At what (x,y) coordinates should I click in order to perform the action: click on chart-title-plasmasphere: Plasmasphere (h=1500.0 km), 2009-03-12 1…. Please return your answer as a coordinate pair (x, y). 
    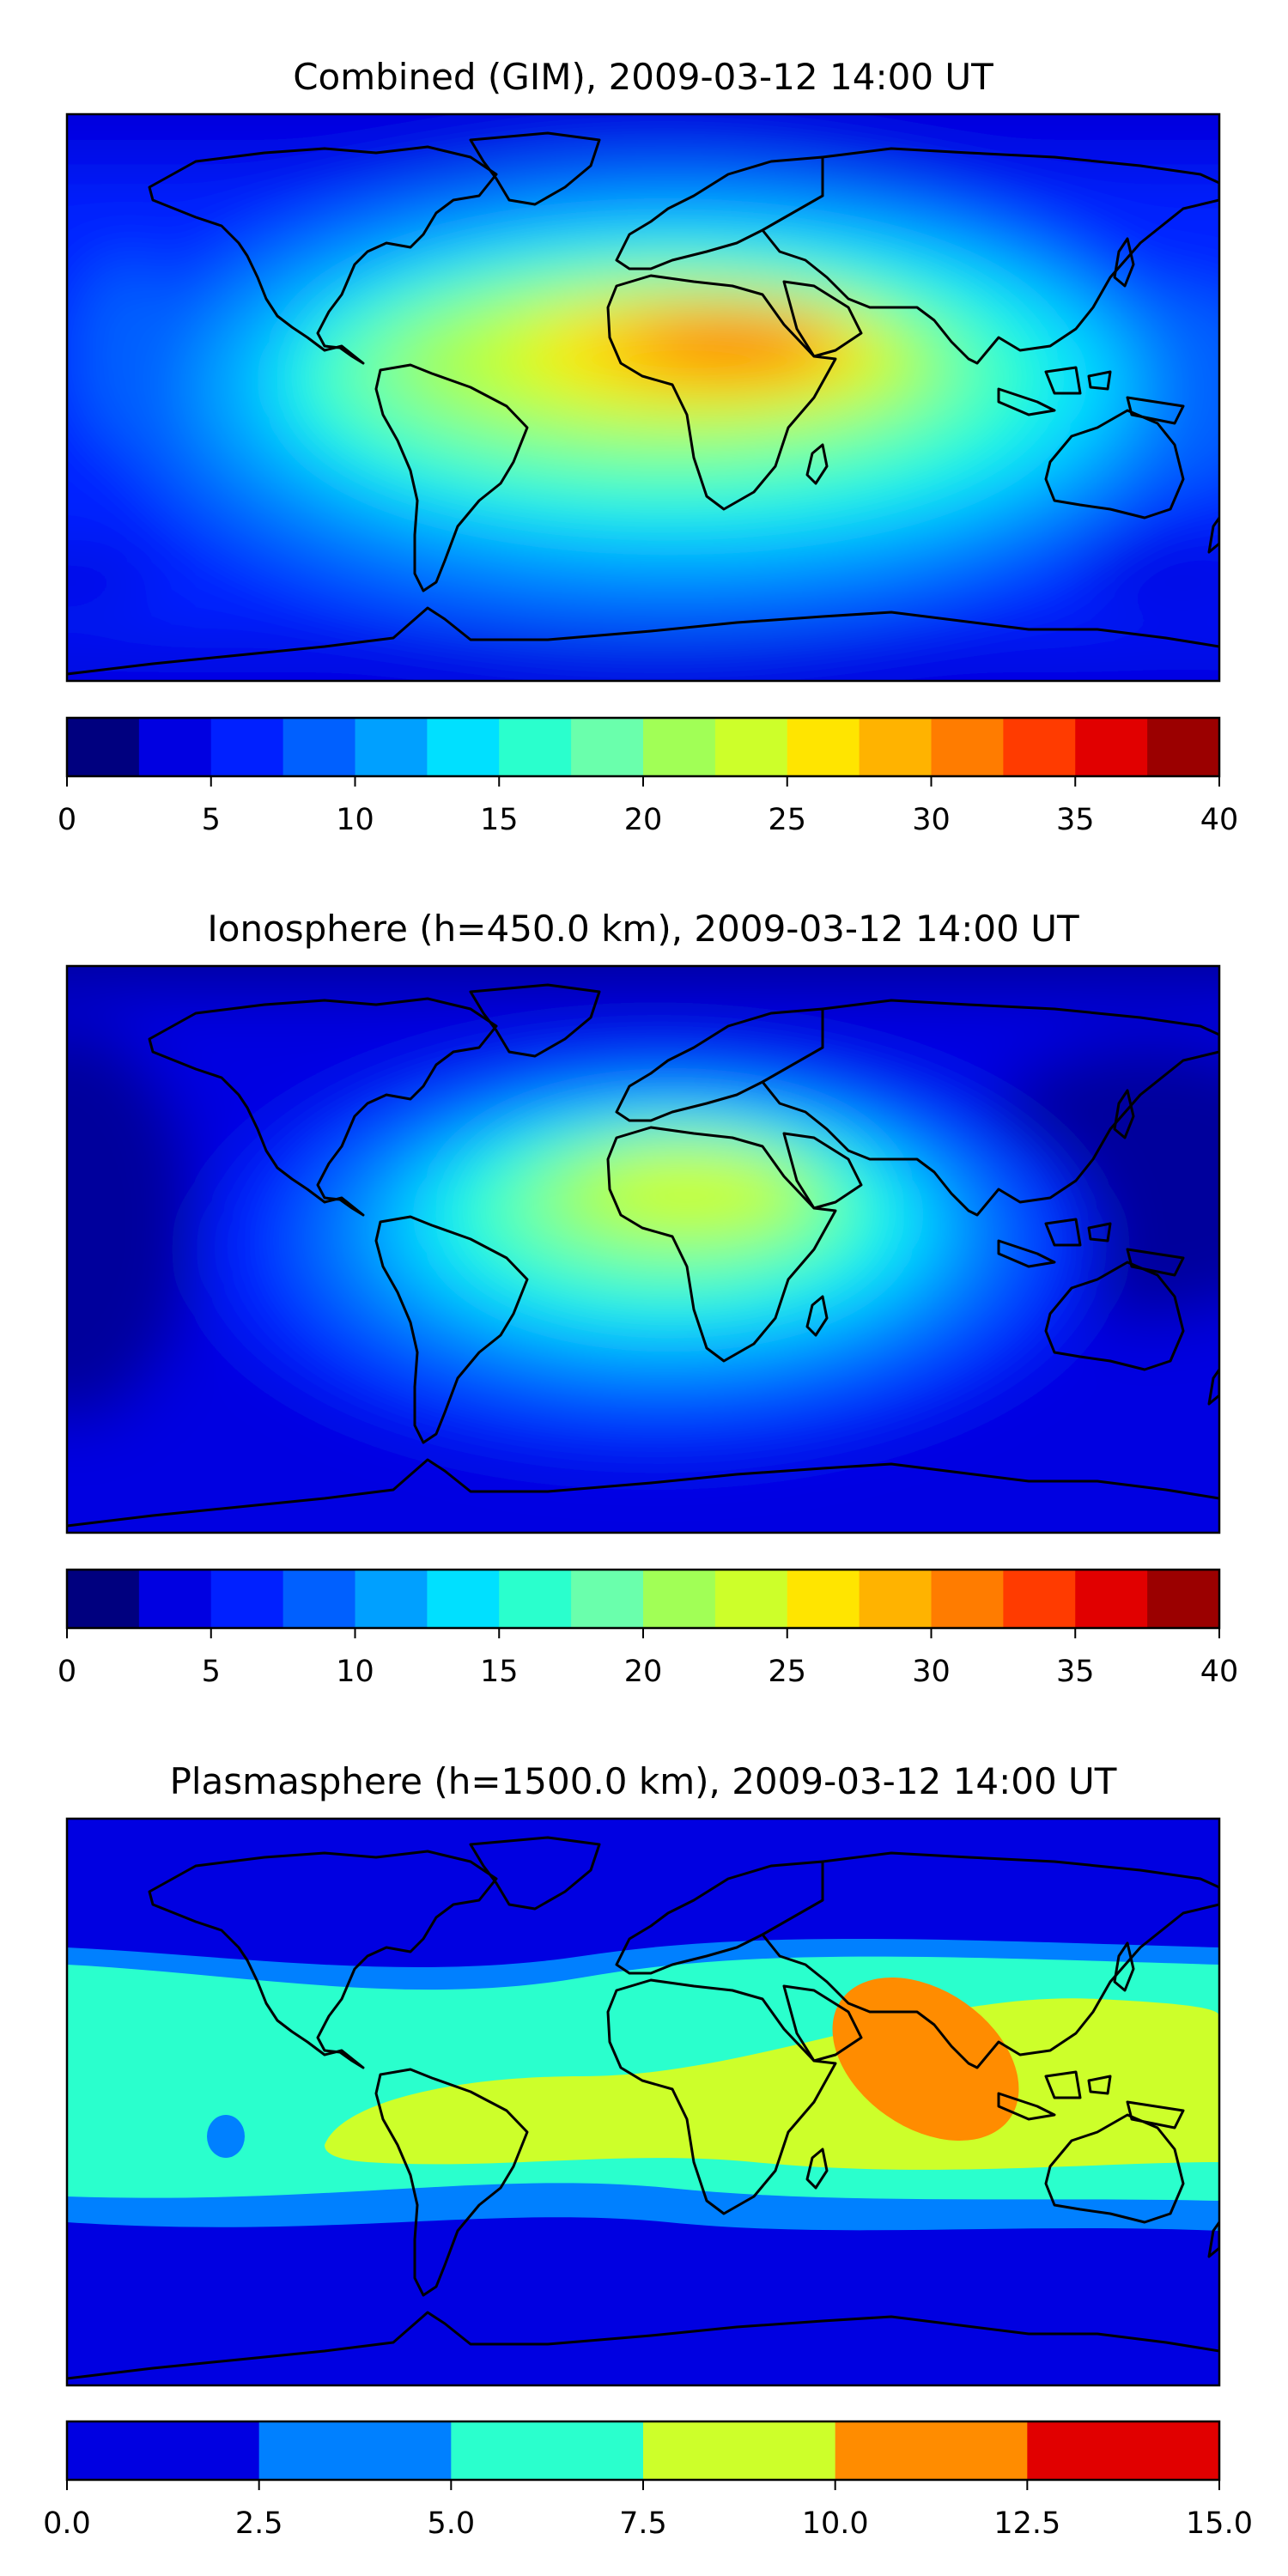
    Looking at the image, I should click on (643, 1781).